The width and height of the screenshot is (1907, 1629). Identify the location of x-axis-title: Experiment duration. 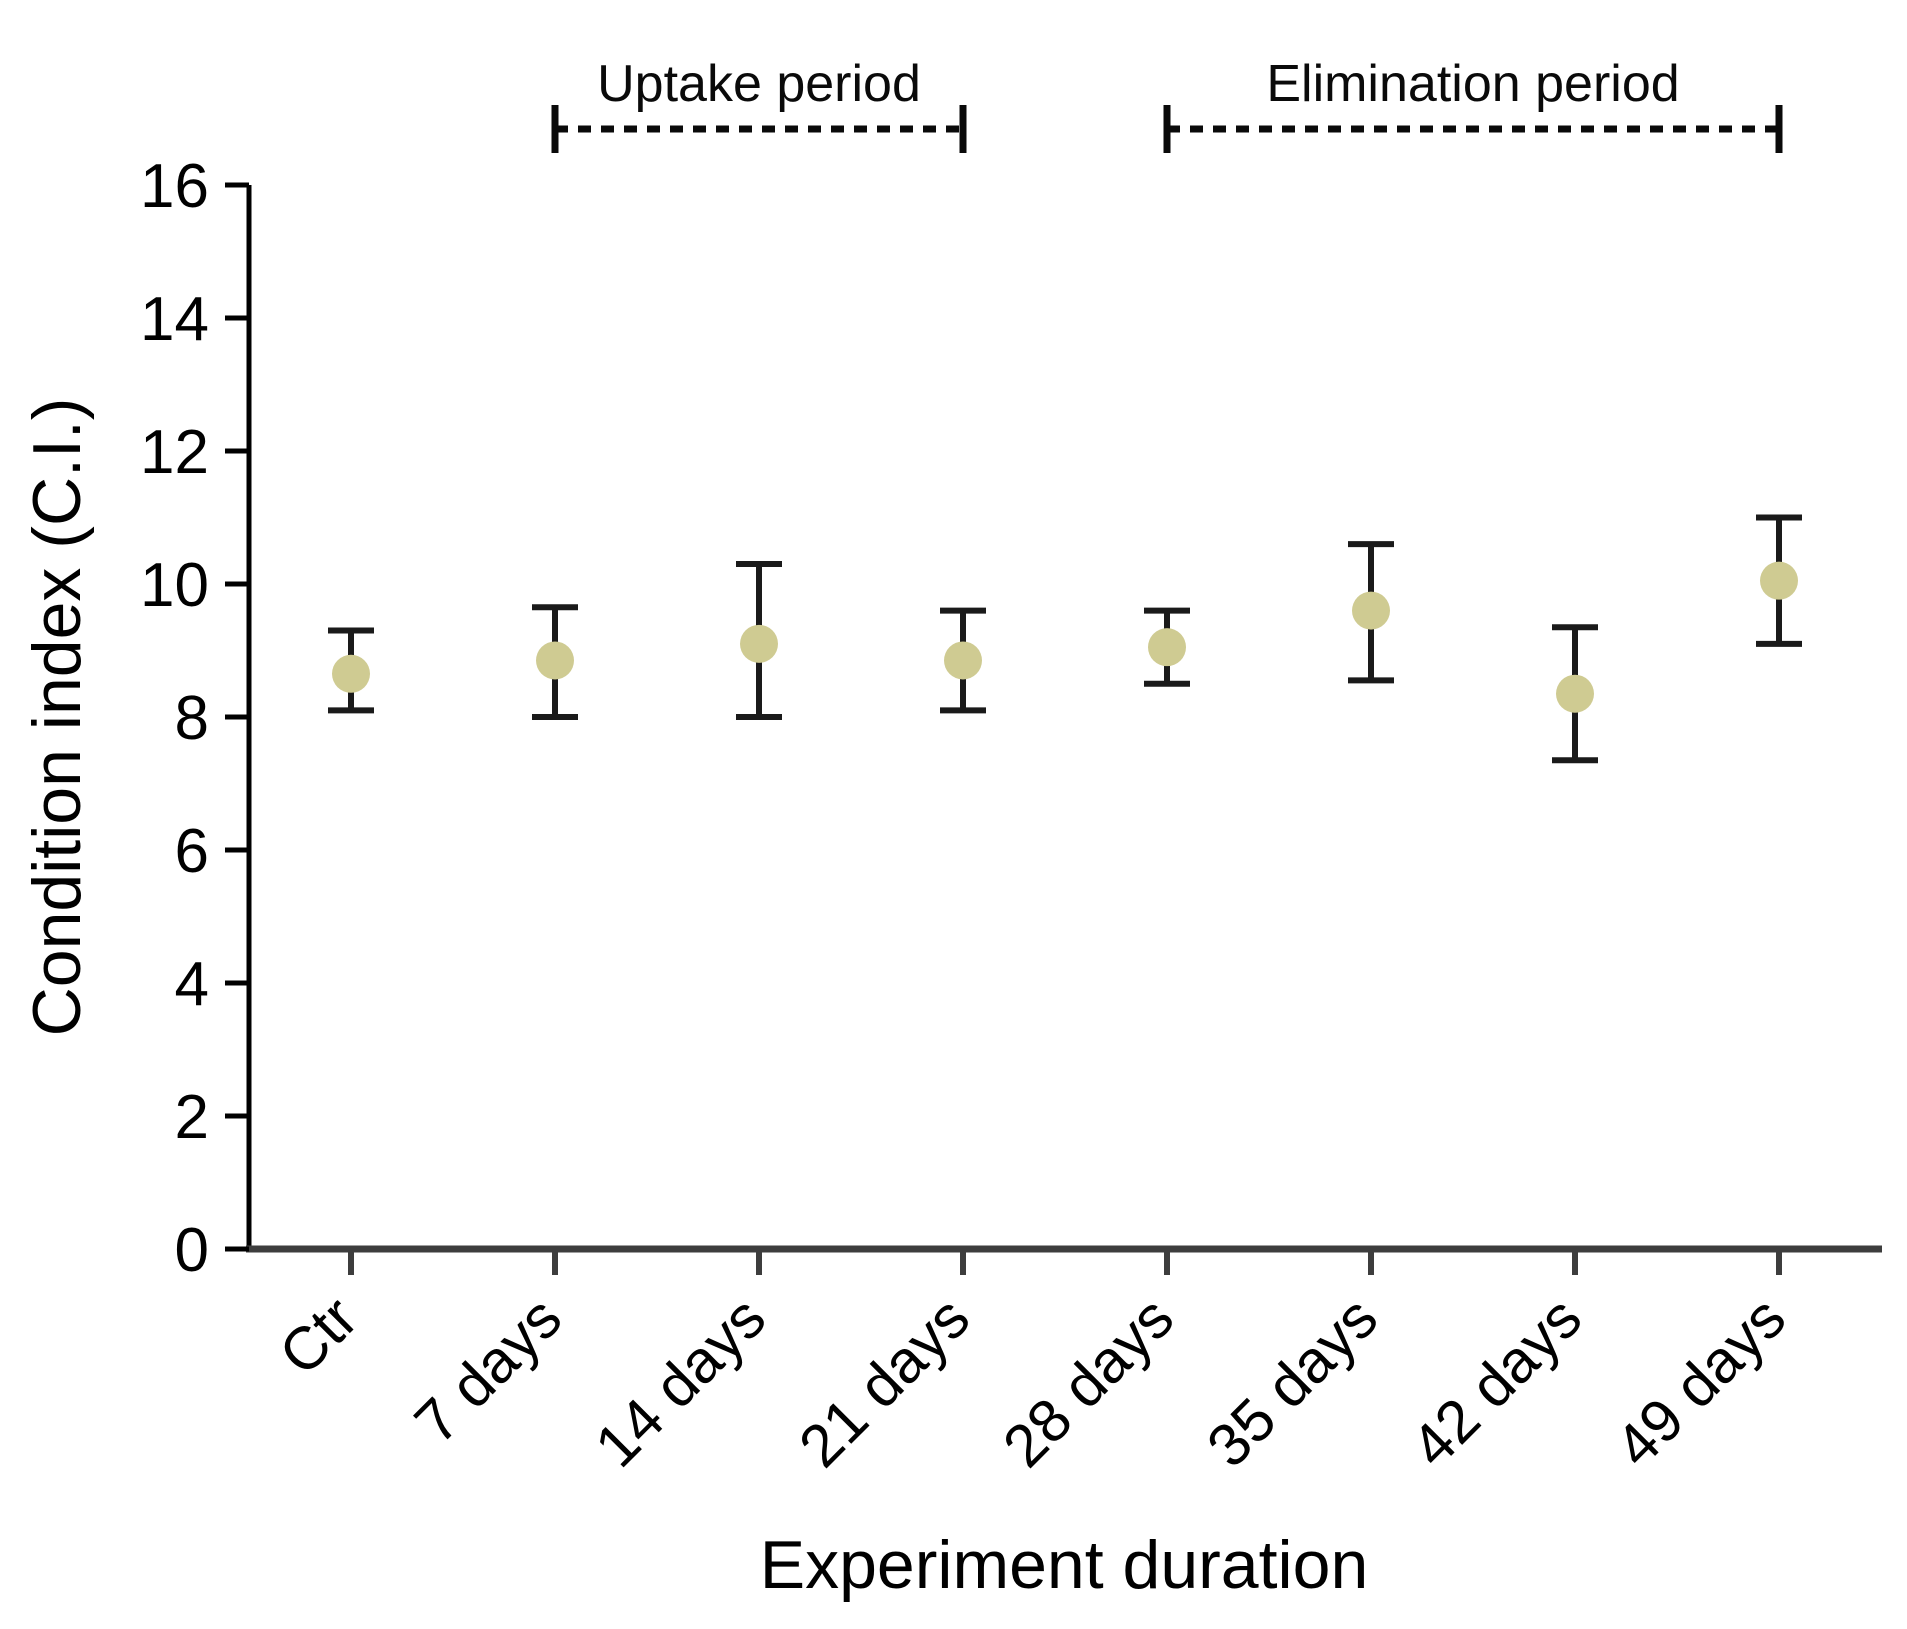
(1064, 1565).